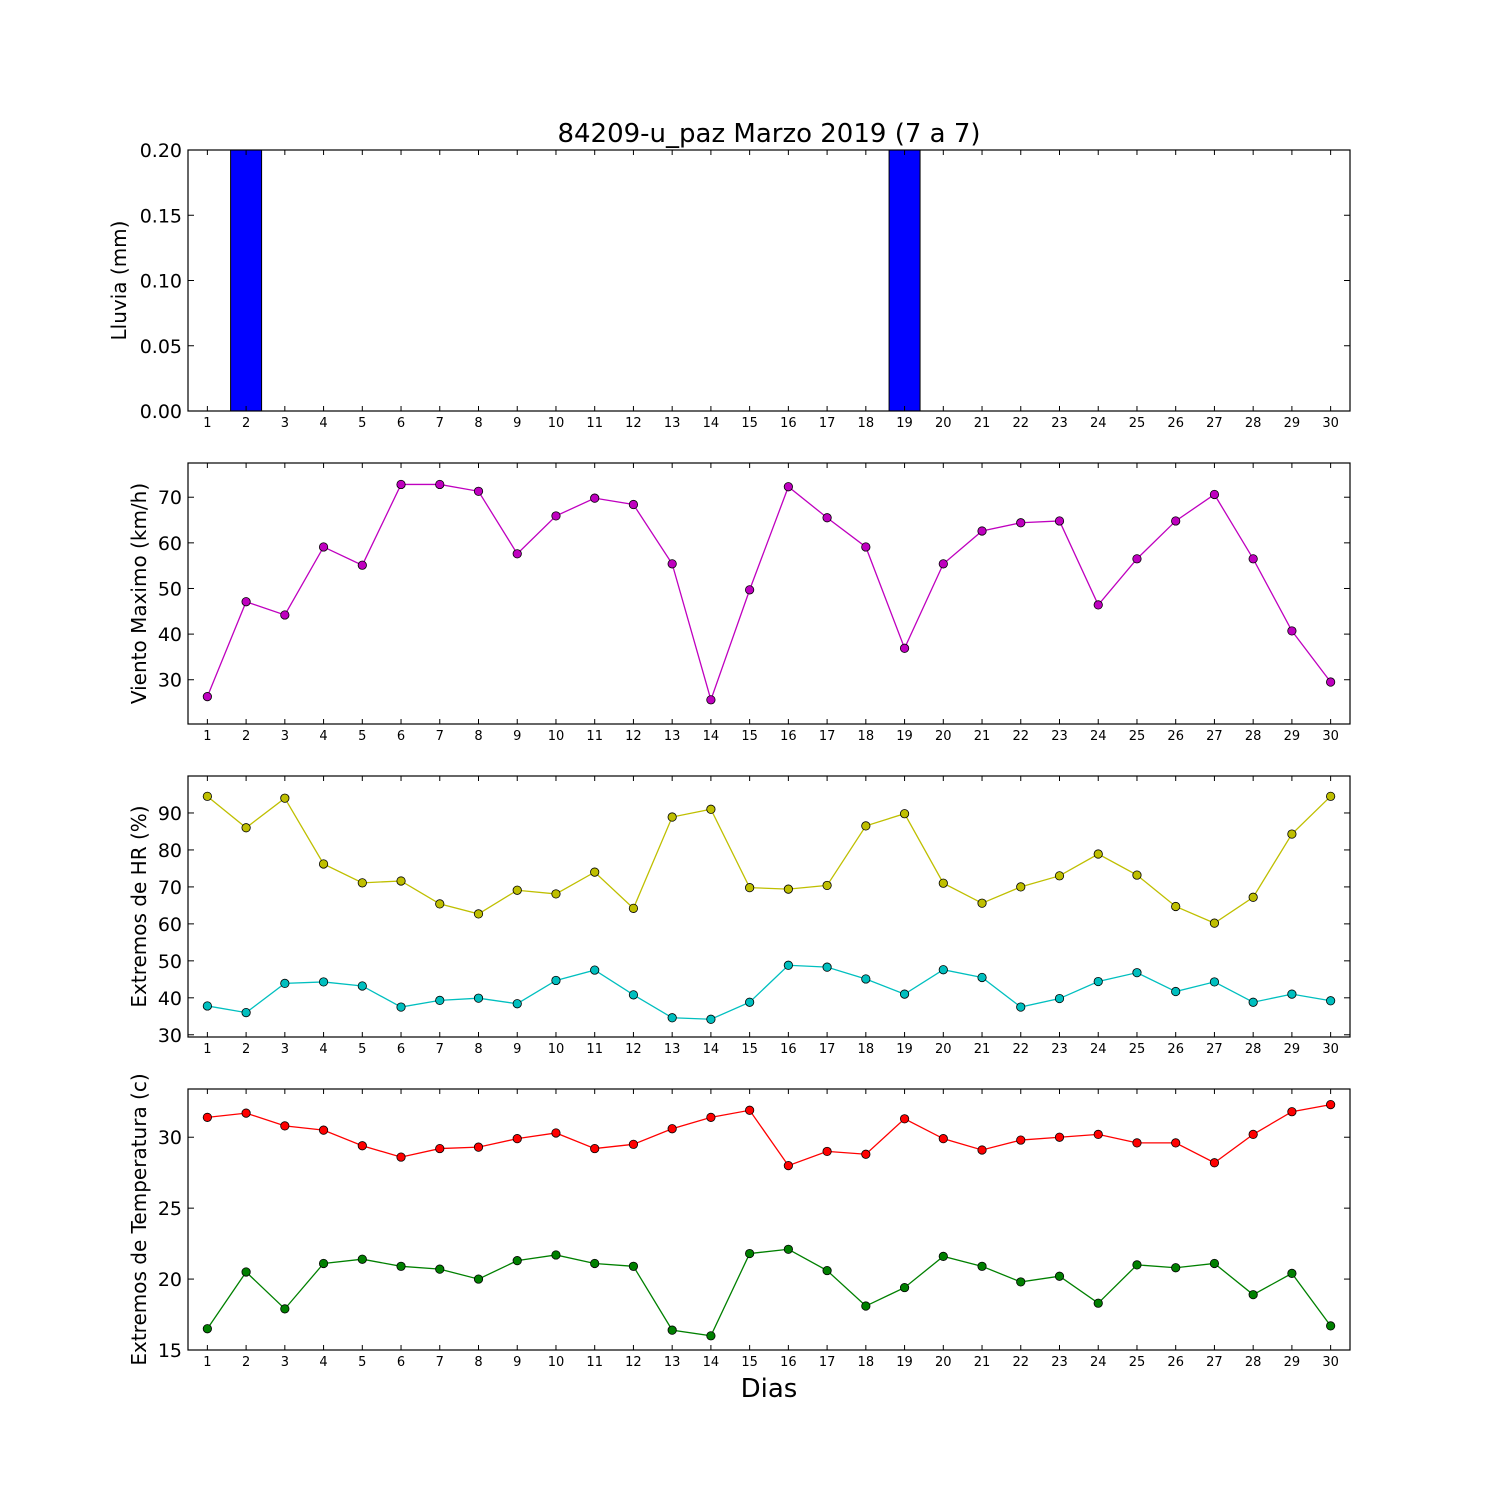 Image resolution: width=1500 pixels, height=1500 pixels. I want to click on panel-1-xtick-label-24: 24, so click(1098, 423).